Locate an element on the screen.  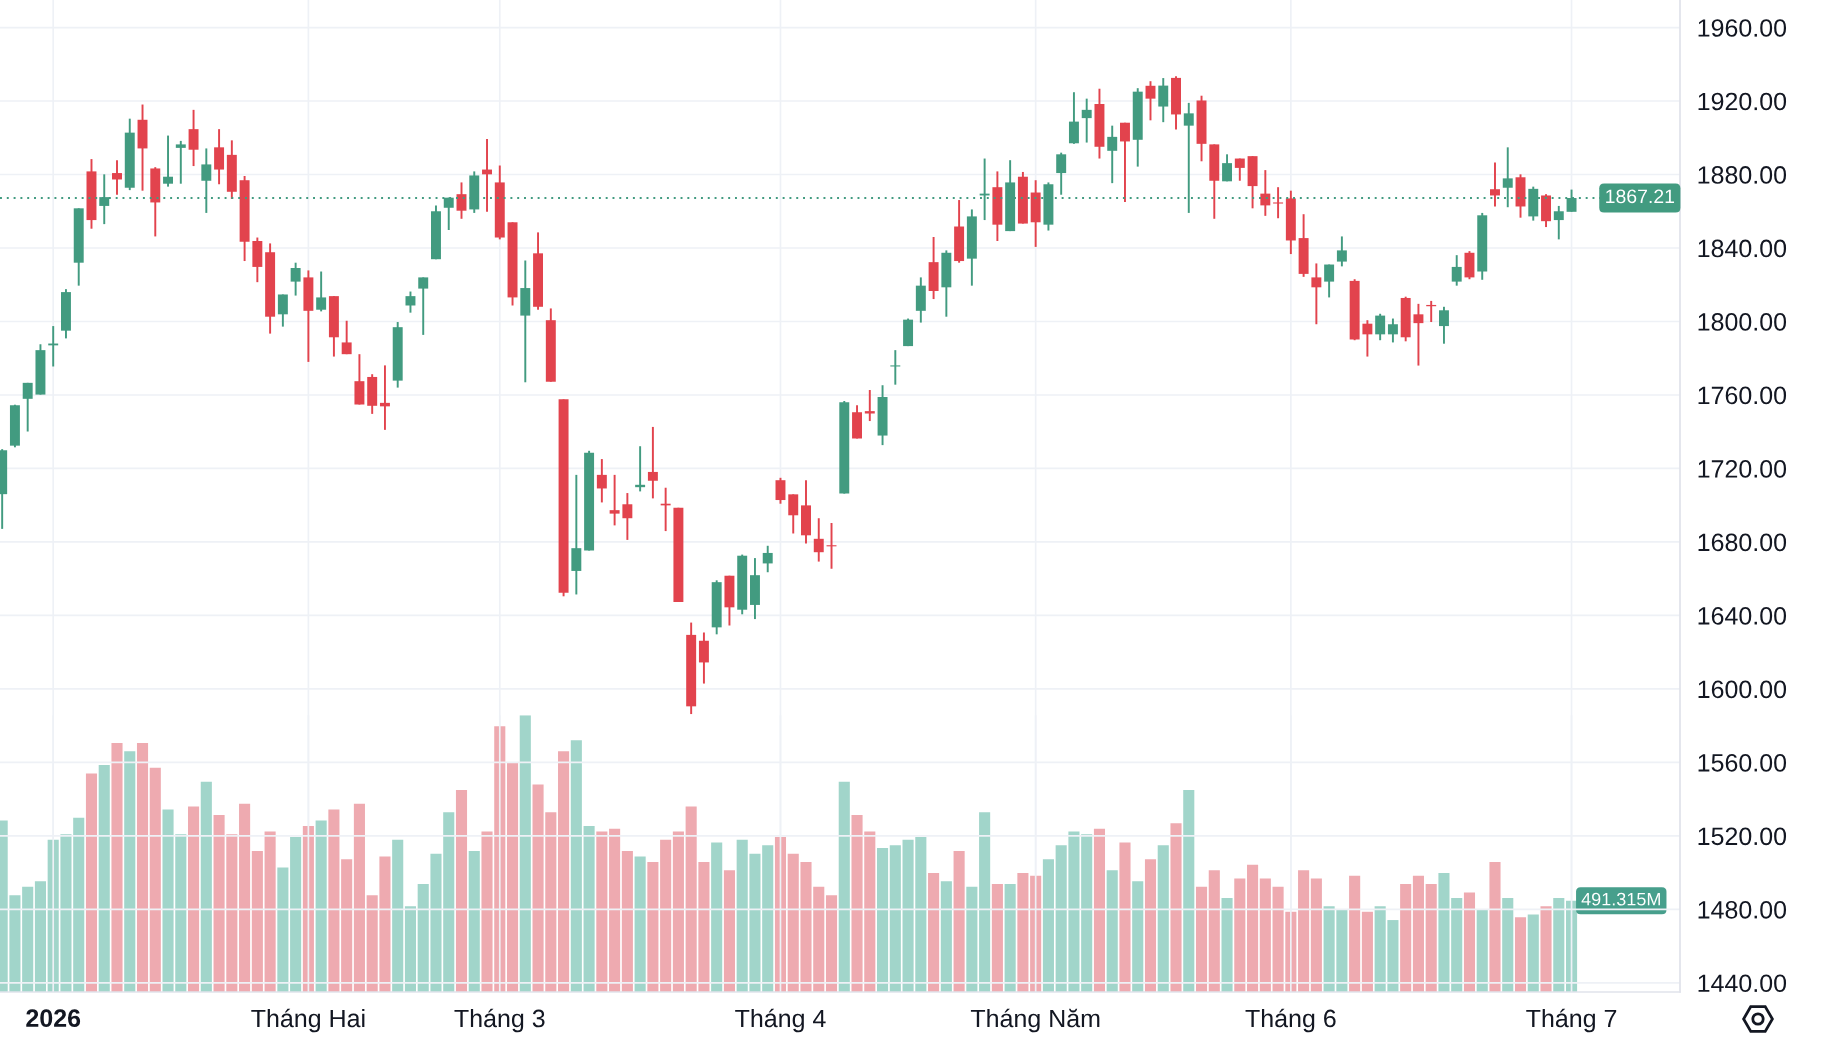
y-tick-label: 1720.00 is located at coordinates (1742, 469).